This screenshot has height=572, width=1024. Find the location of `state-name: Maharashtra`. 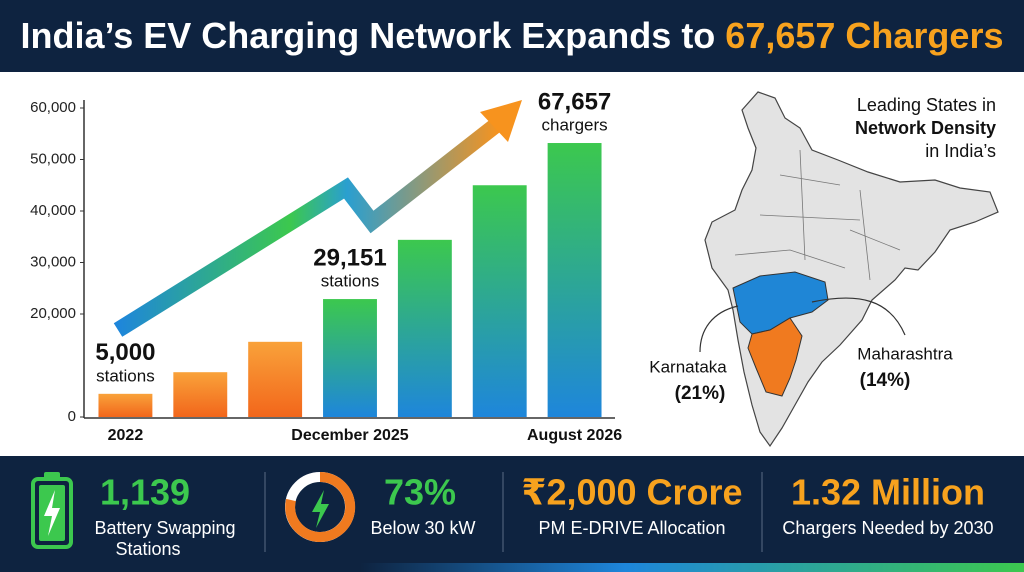

state-name: Maharashtra is located at coordinates (905, 353).